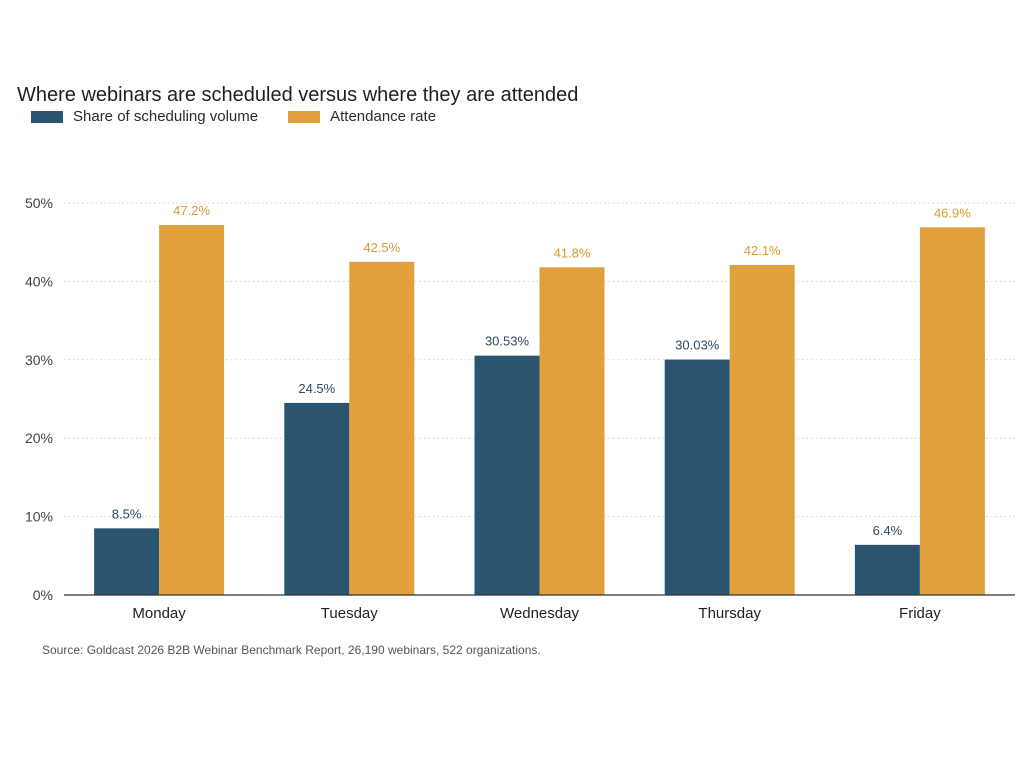 This screenshot has width=1024, height=768. What do you see at coordinates (39, 281) in the screenshot?
I see `y-tick-label: 40%` at bounding box center [39, 281].